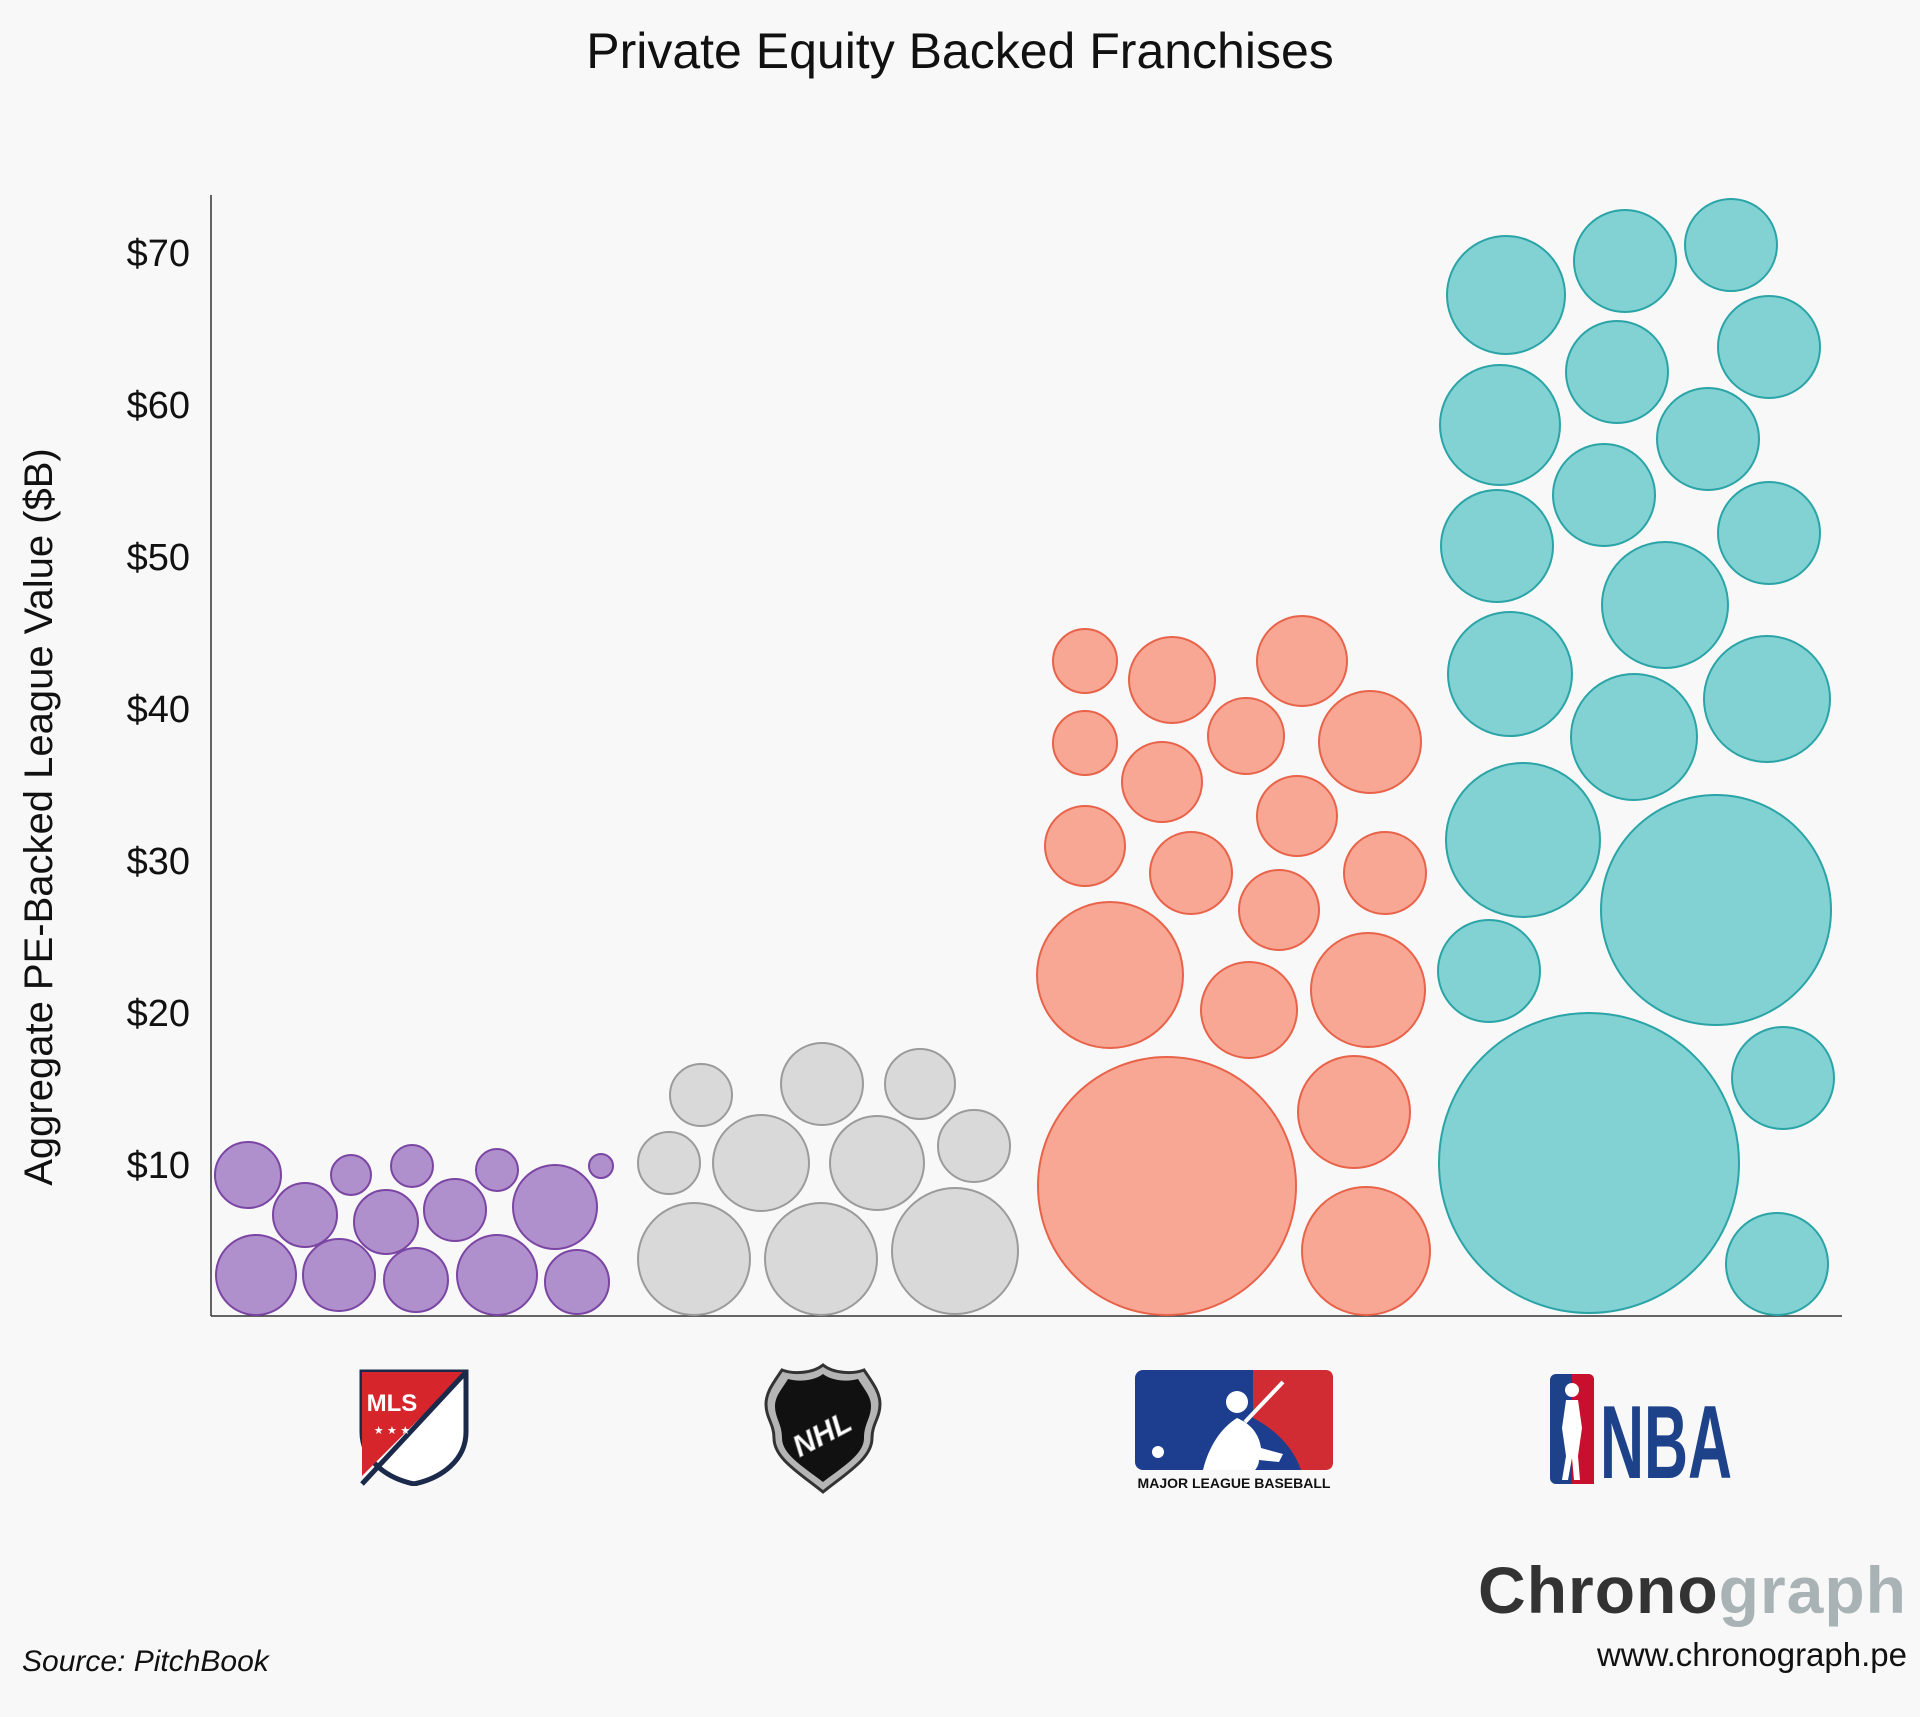 The image size is (1920, 1717). I want to click on y-tick-label: $60, so click(158, 406).